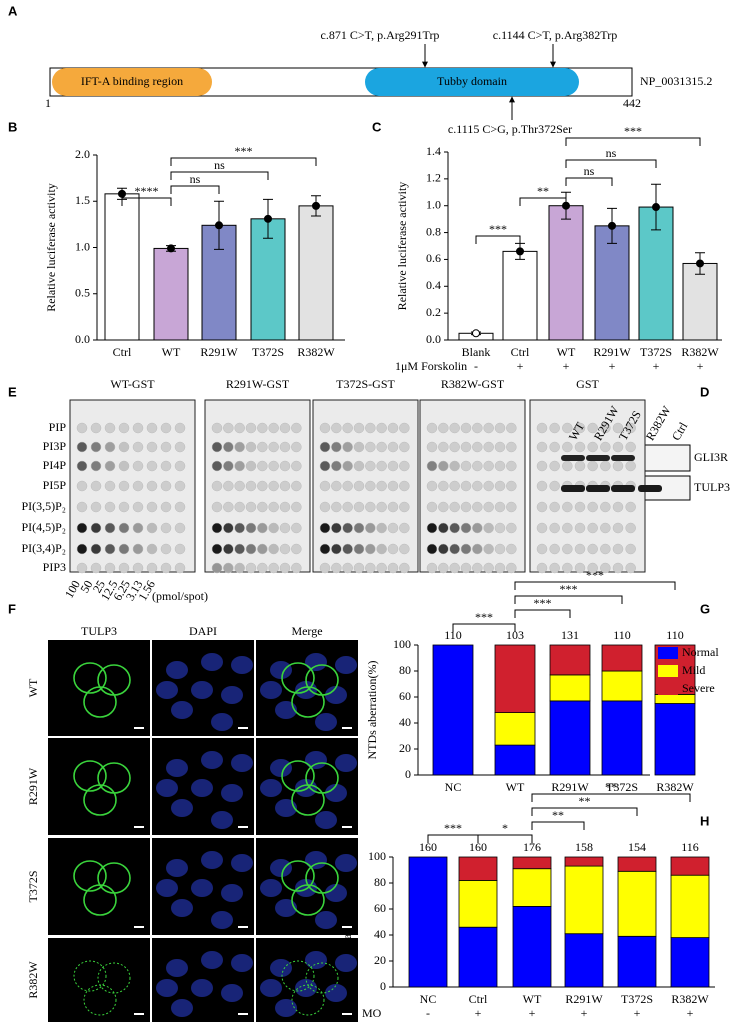  What do you see at coordinates (100, 800) in the screenshot?
I see `membrane-signal` at bounding box center [100, 800].